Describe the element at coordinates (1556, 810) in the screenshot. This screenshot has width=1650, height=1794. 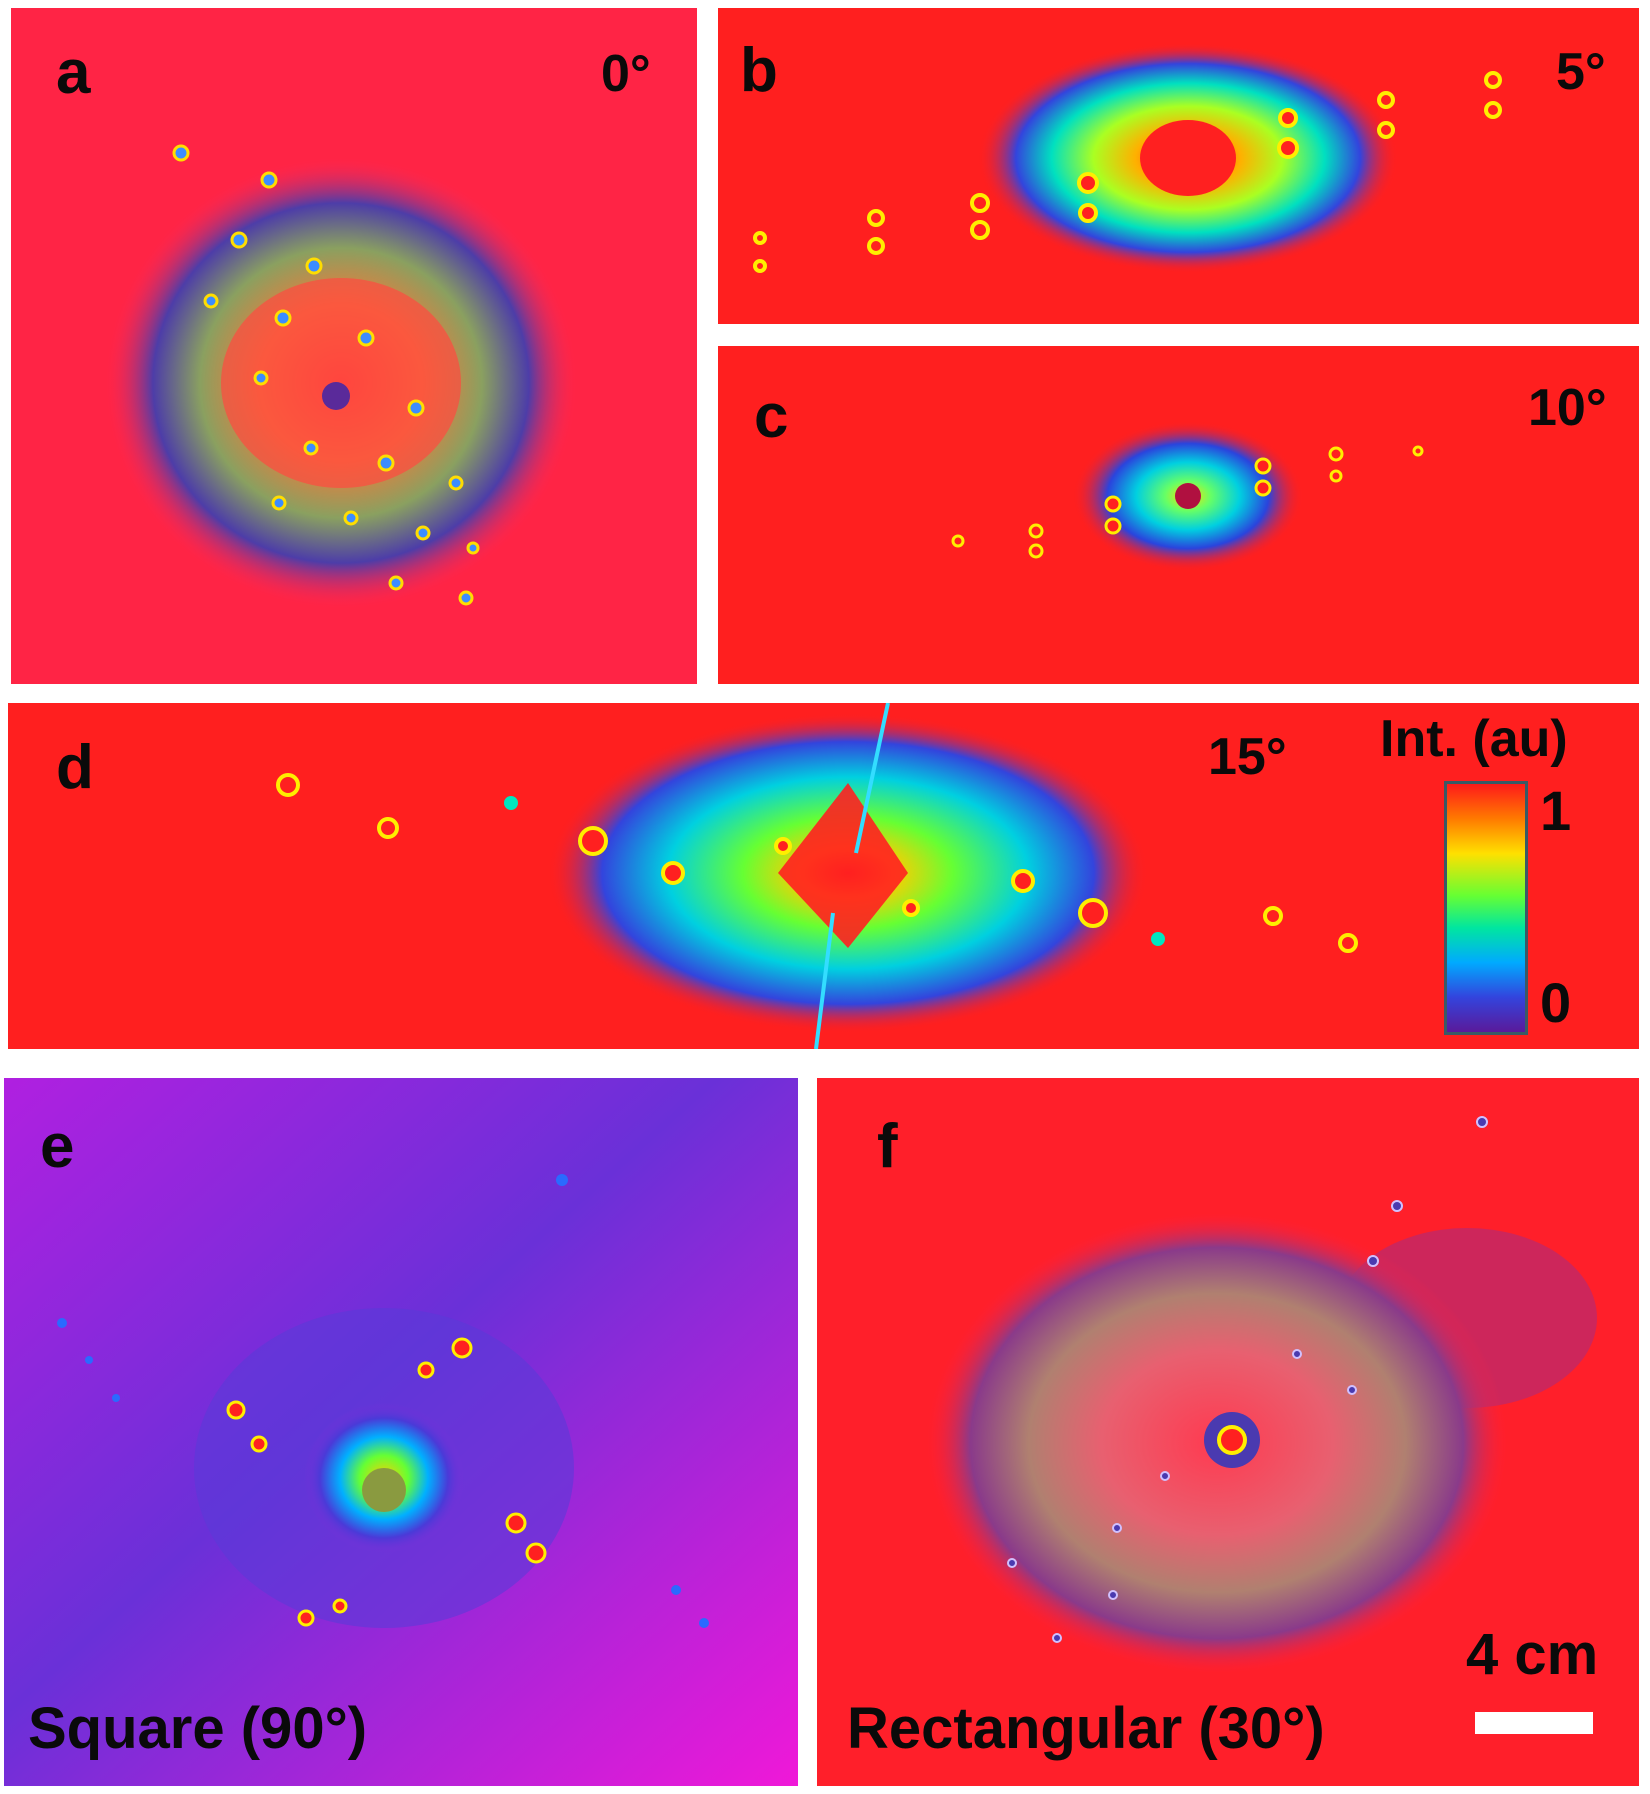
I see `colorbar-max-label: 1` at that location.